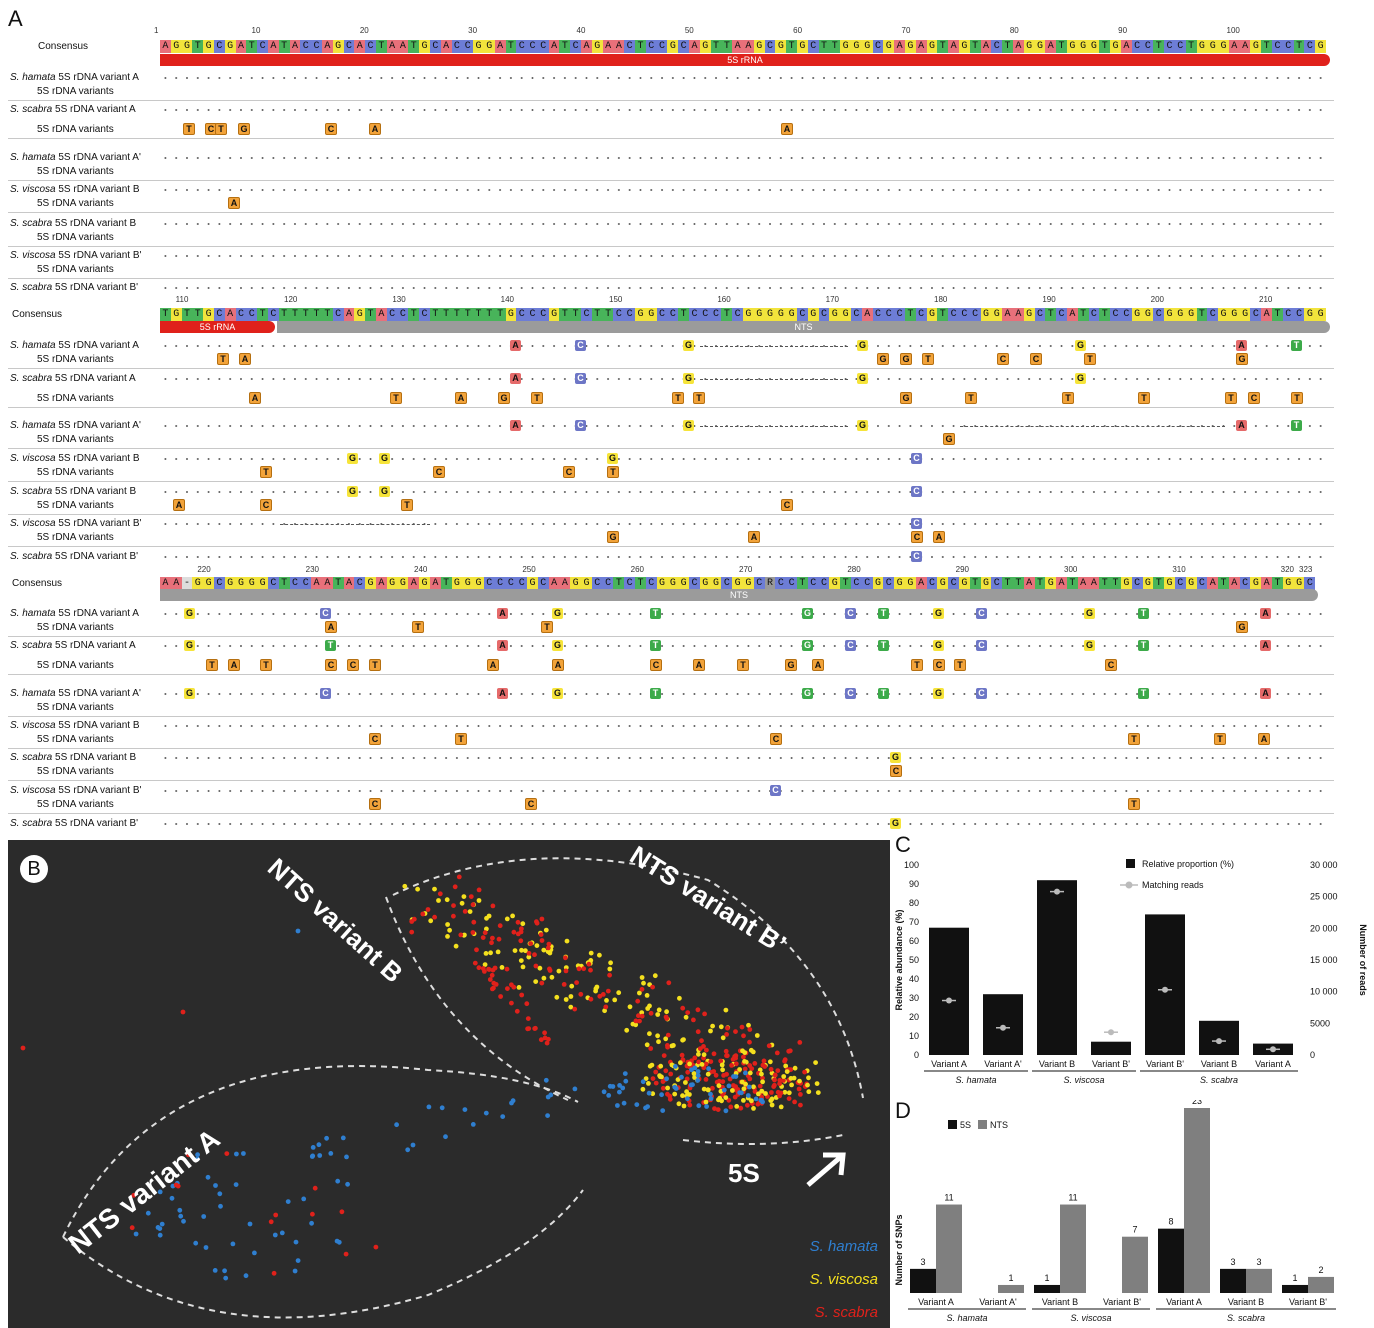 The height and width of the screenshot is (1328, 1374). I want to click on bar-value-label: 1, so click(1010, 1278).